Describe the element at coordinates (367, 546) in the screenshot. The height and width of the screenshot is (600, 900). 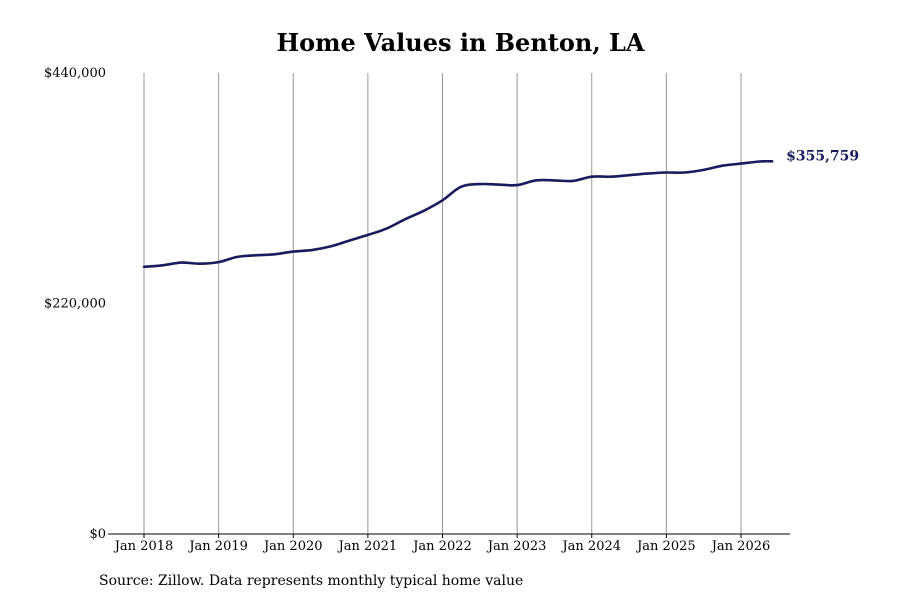
I see `x-tick-label: Jan 2021` at that location.